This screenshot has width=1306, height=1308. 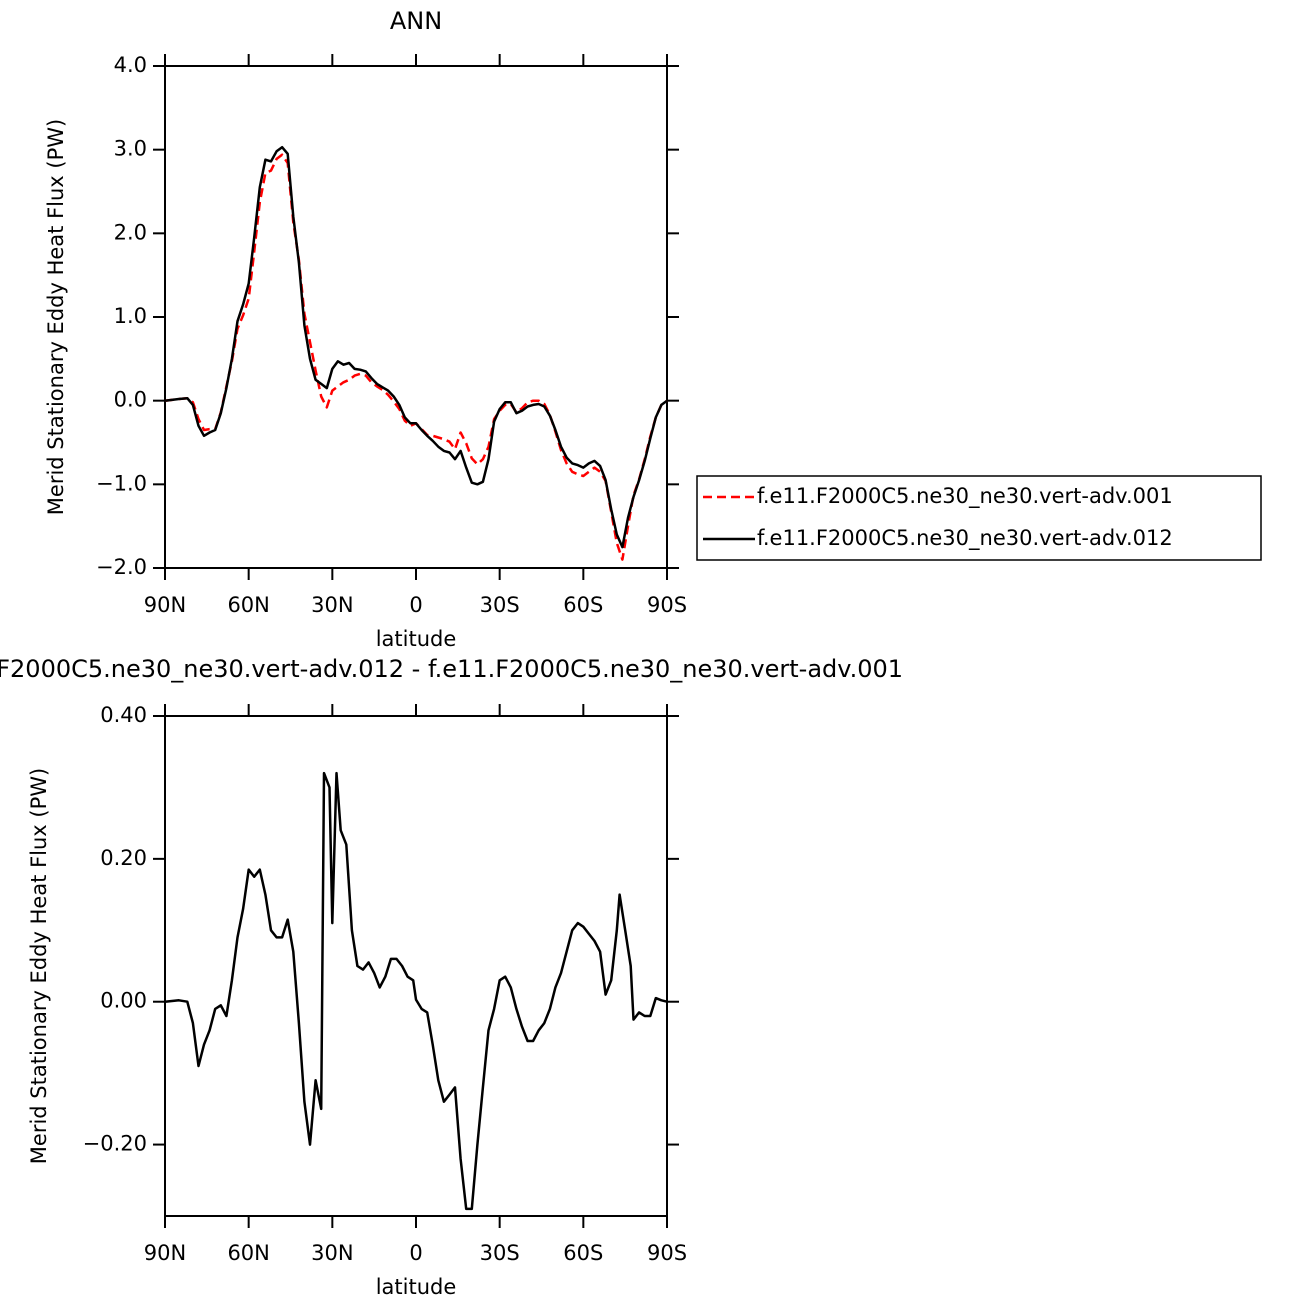 What do you see at coordinates (130, 232) in the screenshot?
I see `y-tick-label: 2.0` at bounding box center [130, 232].